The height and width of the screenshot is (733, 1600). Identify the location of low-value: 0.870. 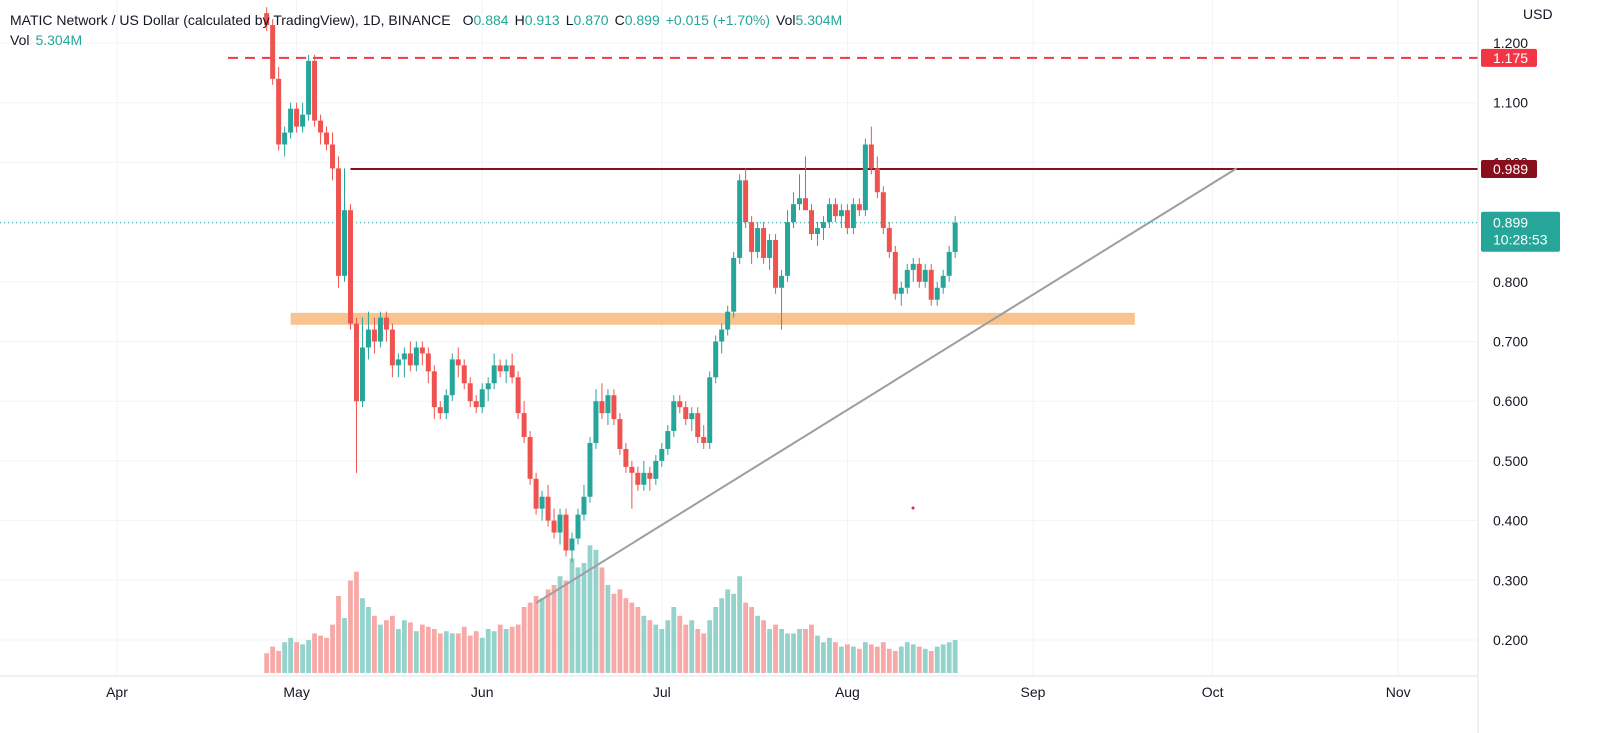
(591, 20).